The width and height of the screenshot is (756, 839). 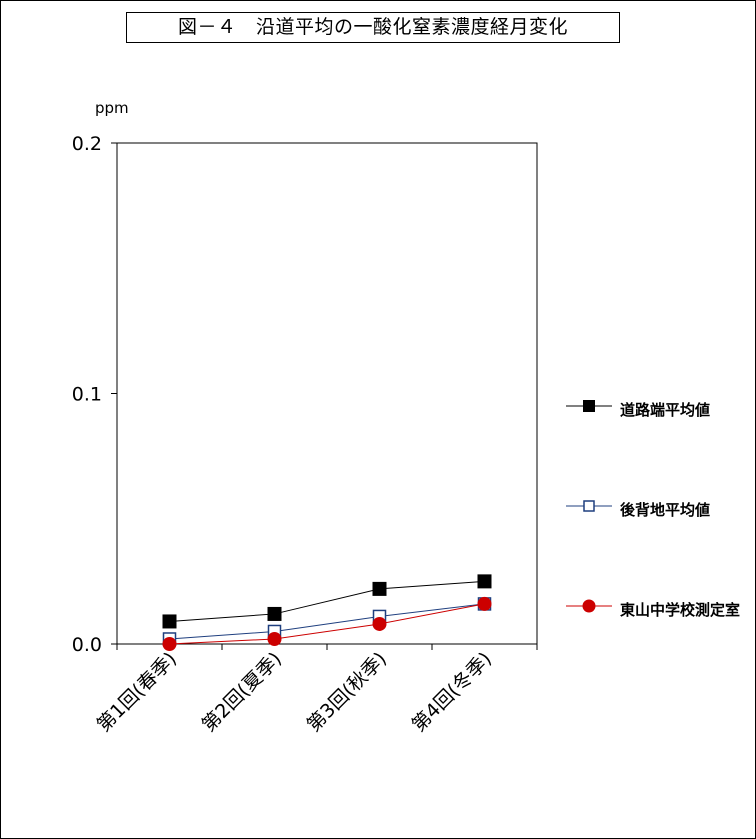 What do you see at coordinates (589, 506) in the screenshot?
I see `open-square-marker-icon` at bounding box center [589, 506].